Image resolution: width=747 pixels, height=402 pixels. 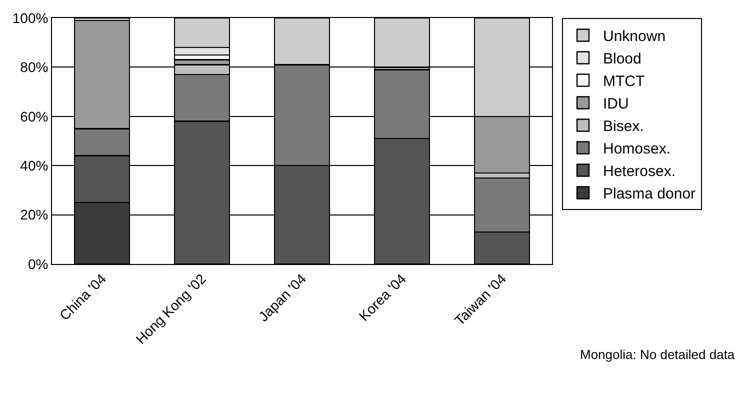 I want to click on legend-label: Unknown, so click(x=634, y=37).